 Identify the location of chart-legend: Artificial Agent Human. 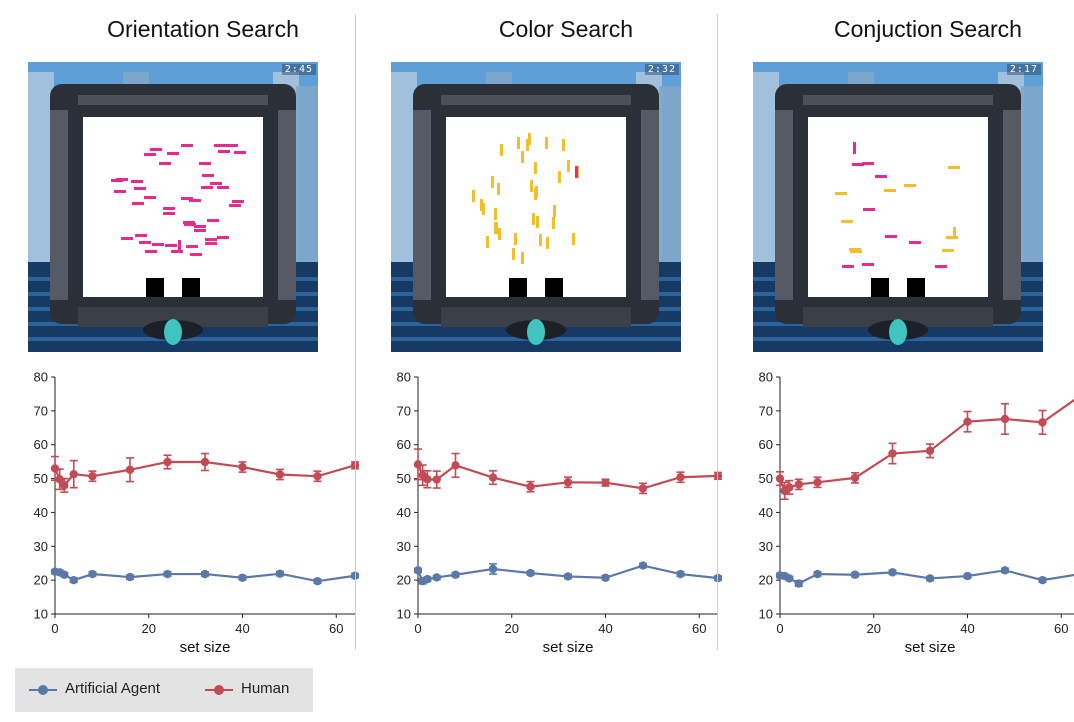
(164, 690).